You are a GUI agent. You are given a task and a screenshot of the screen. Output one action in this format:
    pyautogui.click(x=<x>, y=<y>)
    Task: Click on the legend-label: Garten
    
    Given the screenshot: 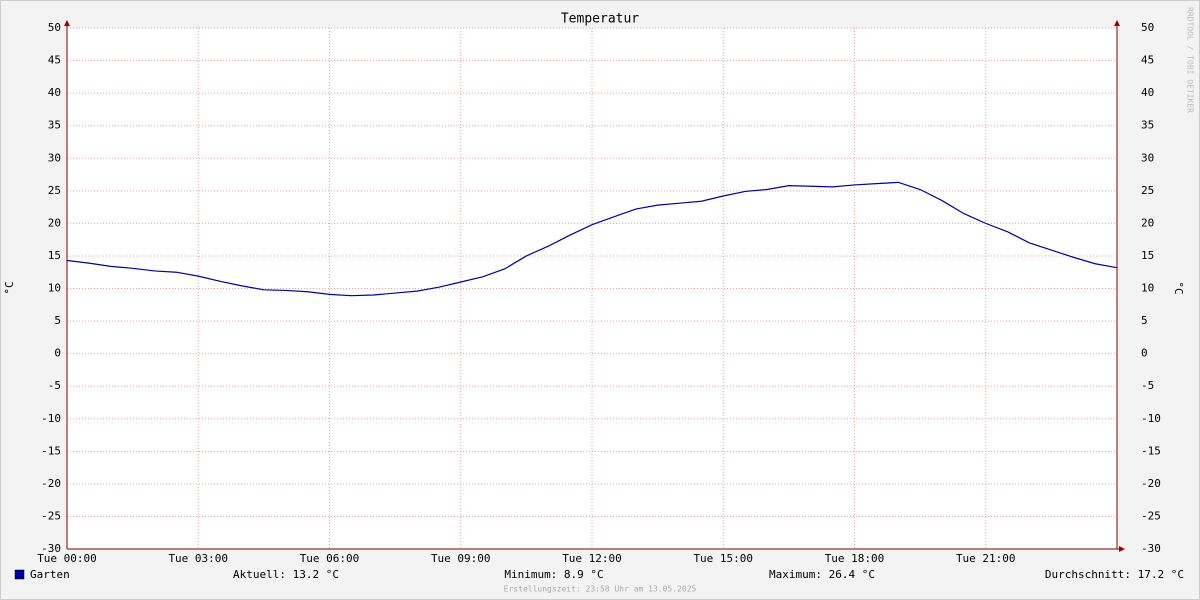 What is the action you would take?
    pyautogui.click(x=50, y=574)
    